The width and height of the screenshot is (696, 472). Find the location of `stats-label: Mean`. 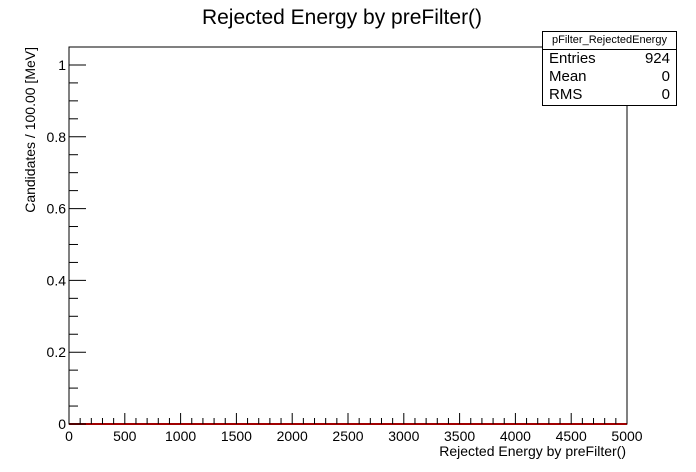

stats-label: Mean is located at coordinates (568, 76).